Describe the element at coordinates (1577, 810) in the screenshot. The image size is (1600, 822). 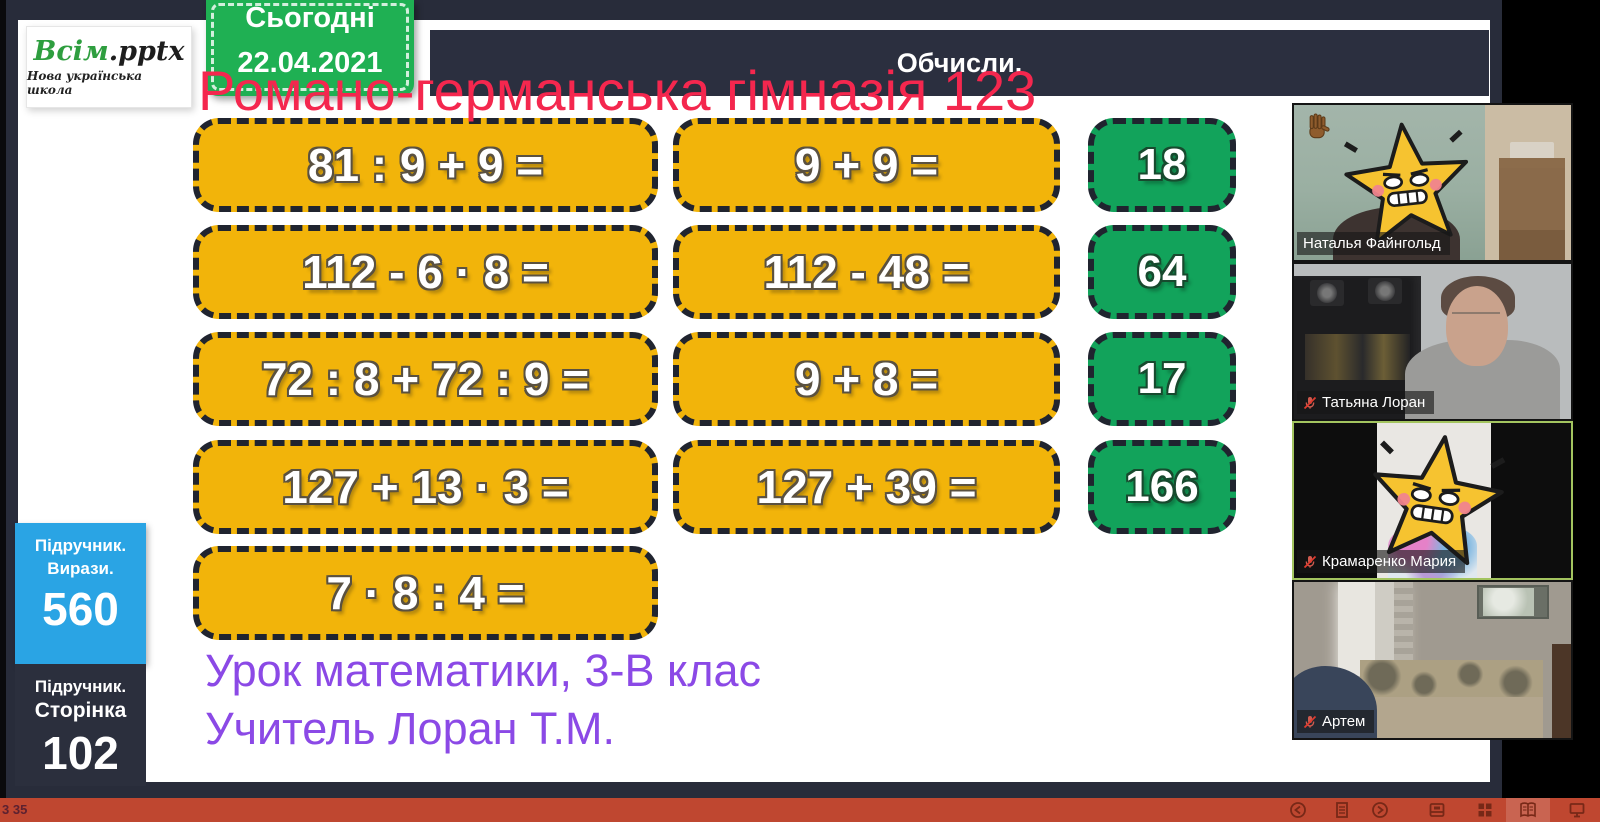
I see `slideshow-icon` at that location.